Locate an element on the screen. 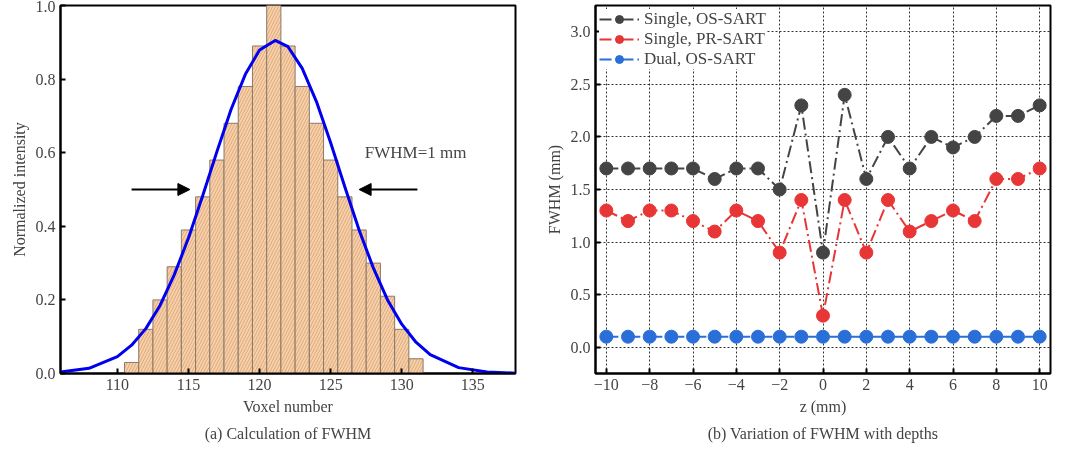  x-axis-title: Voxel number is located at coordinates (288, 406).